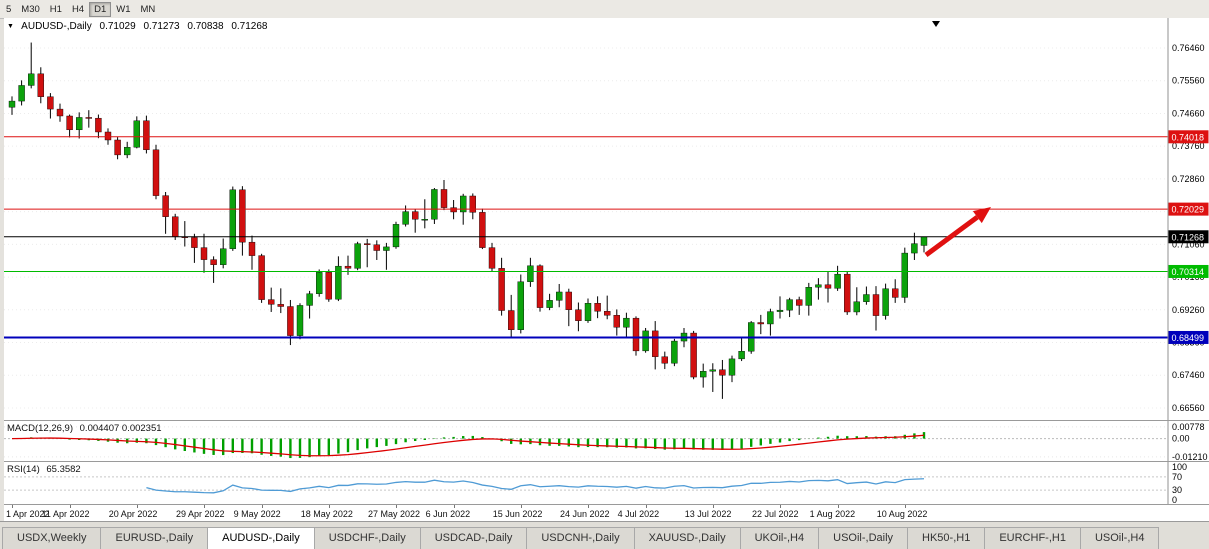 This screenshot has width=1209, height=549. What do you see at coordinates (775, 514) in the screenshot?
I see `date-label: 22 Jul 2022` at bounding box center [775, 514].